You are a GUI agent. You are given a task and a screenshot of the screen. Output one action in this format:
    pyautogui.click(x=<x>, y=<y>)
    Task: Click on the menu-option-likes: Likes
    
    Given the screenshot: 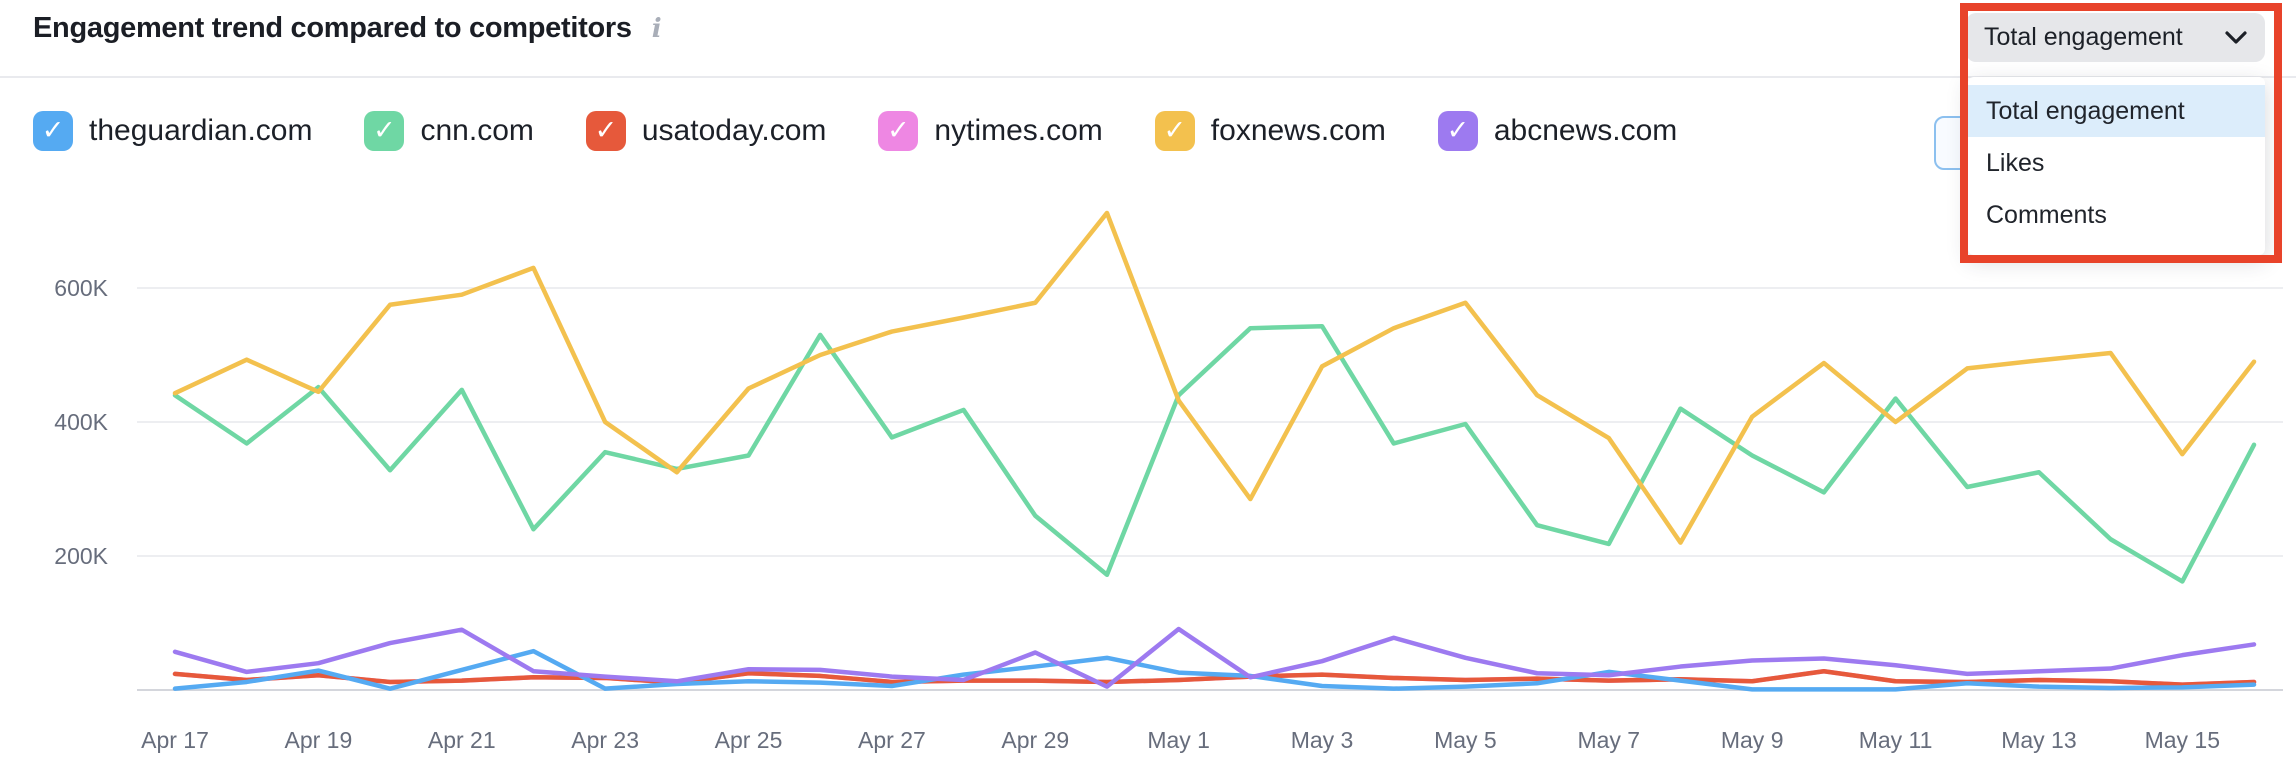 What is the action you would take?
    pyautogui.click(x=2015, y=163)
    